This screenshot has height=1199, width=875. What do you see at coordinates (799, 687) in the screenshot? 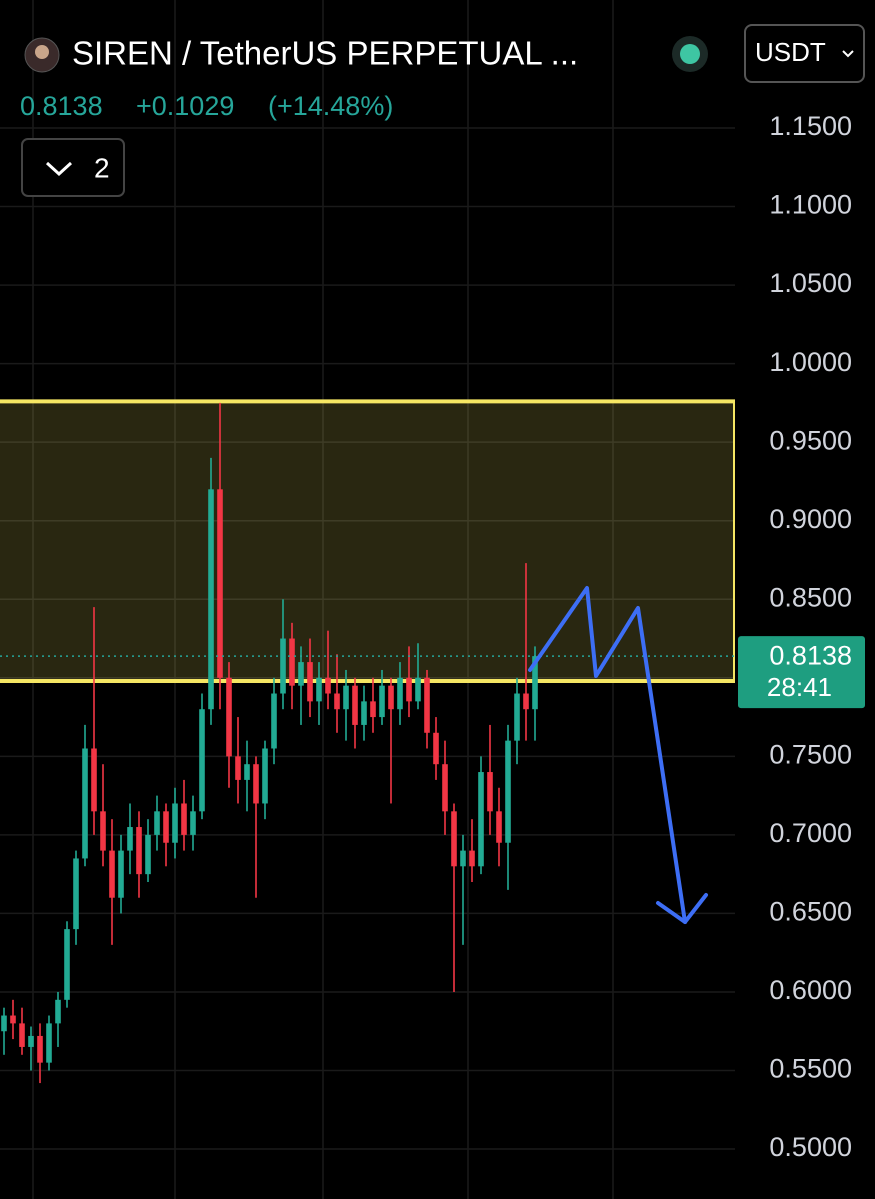
I see `countdown: 28:41` at bounding box center [799, 687].